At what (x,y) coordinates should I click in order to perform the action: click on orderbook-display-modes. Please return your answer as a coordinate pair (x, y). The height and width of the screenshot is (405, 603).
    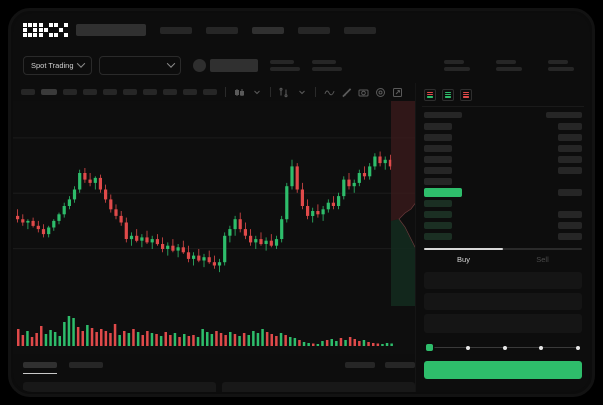
    Looking at the image, I should click on (503, 94).